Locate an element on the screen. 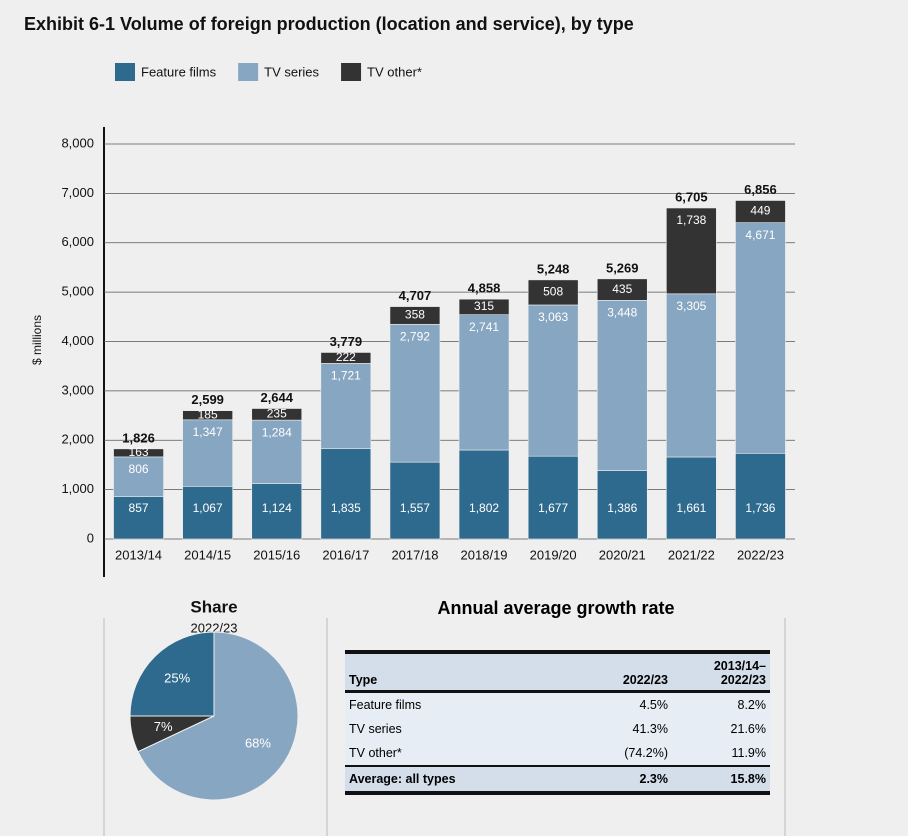 The height and width of the screenshot is (836, 908). total-label: 4,707 is located at coordinates (415, 295).